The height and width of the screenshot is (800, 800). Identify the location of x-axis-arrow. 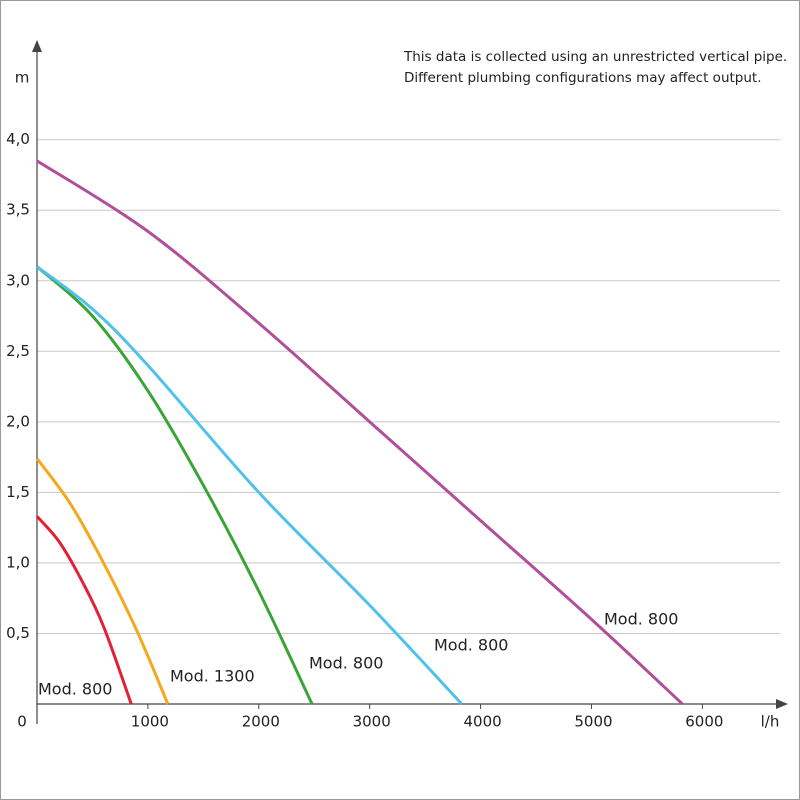
(782, 704).